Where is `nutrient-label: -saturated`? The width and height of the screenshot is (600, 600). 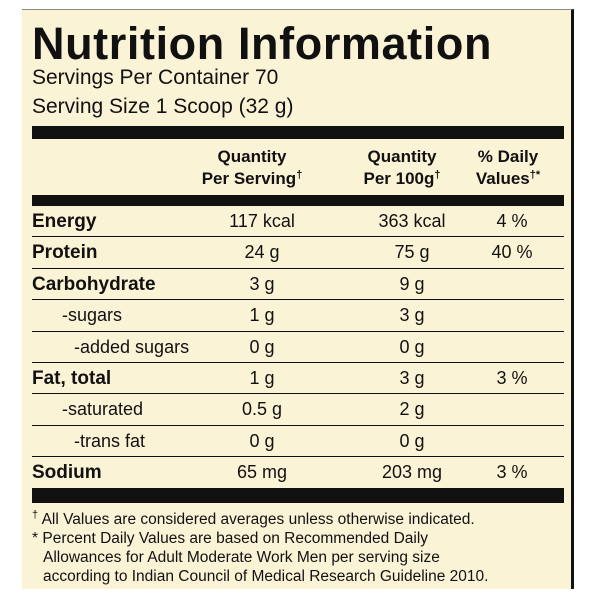 nutrient-label: -saturated is located at coordinates (103, 409).